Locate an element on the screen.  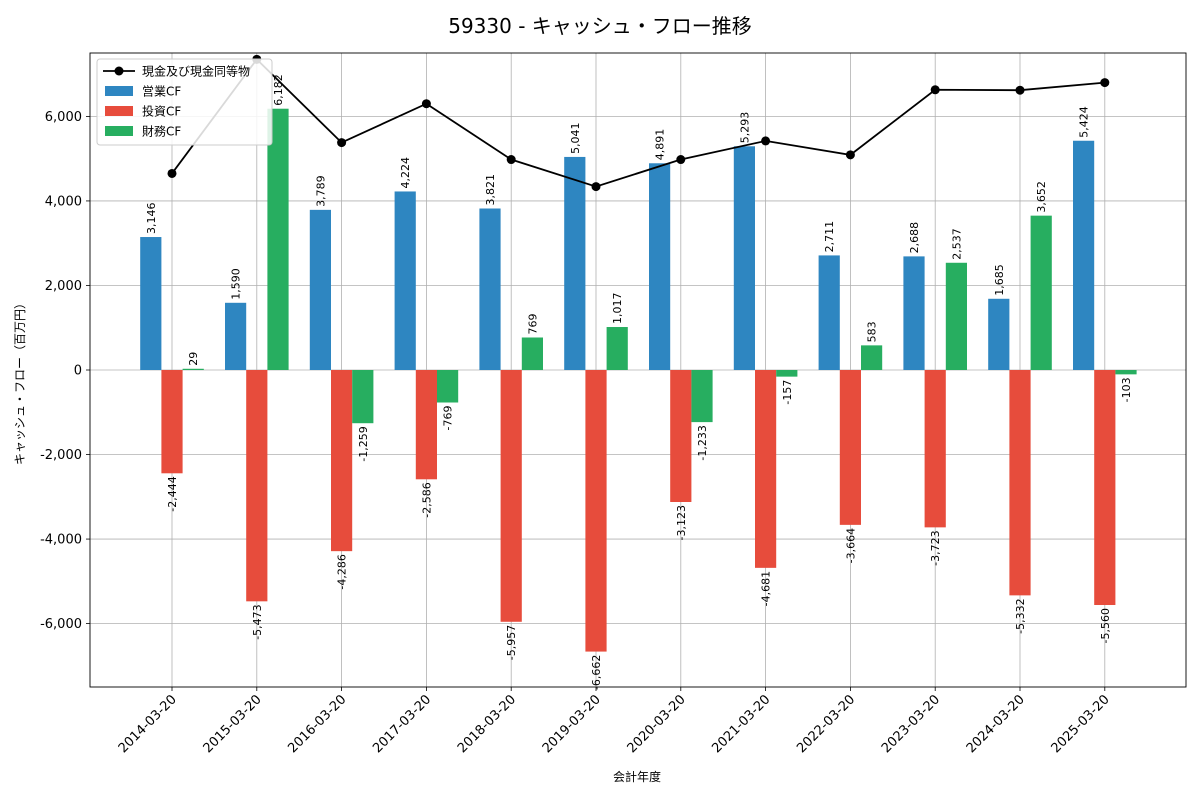
y-tick-label: 6,000 is located at coordinates (63, 117).